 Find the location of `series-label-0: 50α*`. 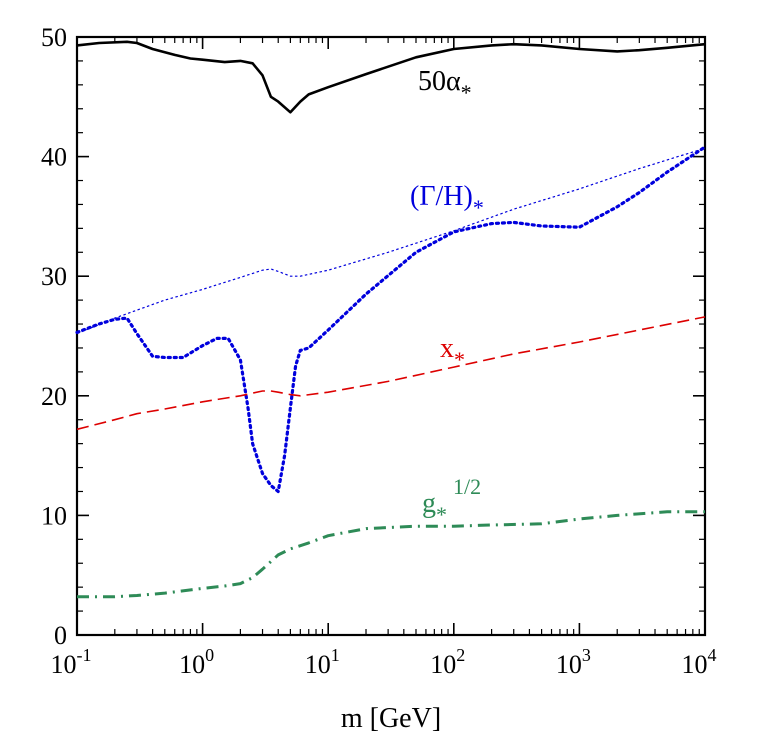

series-label-0: 50α* is located at coordinates (445, 85).